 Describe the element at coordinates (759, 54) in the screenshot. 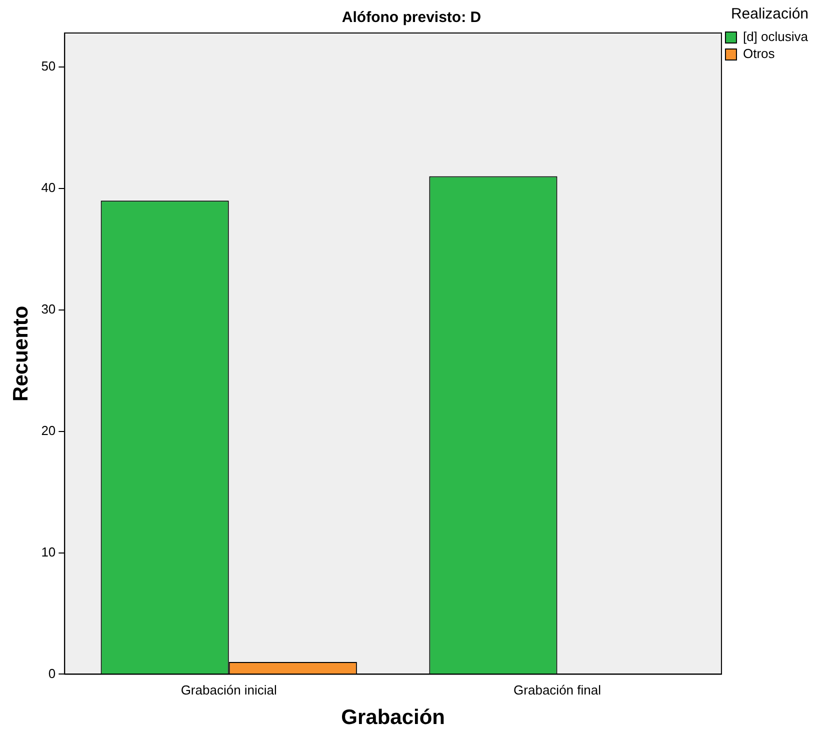

I see `legend-label: Otros` at that location.